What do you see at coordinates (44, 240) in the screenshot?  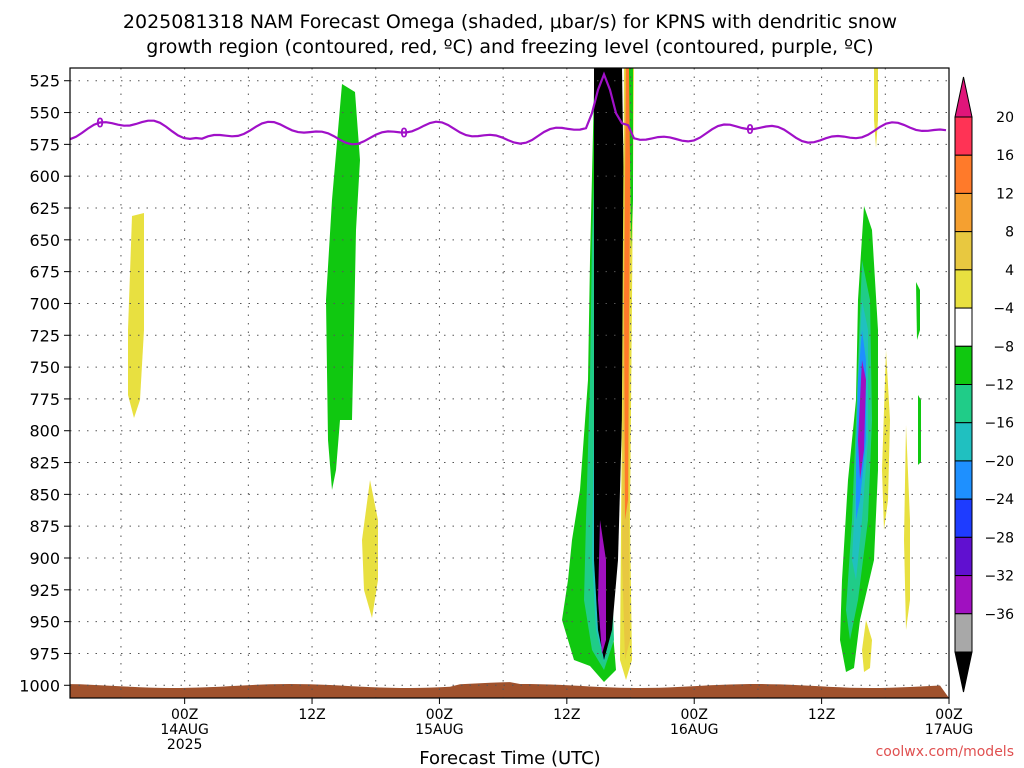 I see `y-tick-label: 650` at bounding box center [44, 240].